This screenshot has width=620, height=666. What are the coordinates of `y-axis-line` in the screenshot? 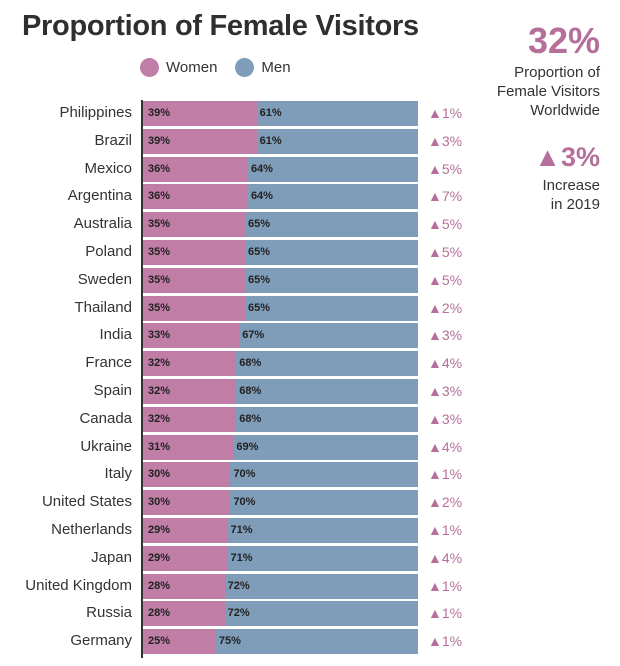 It's located at (142, 379).